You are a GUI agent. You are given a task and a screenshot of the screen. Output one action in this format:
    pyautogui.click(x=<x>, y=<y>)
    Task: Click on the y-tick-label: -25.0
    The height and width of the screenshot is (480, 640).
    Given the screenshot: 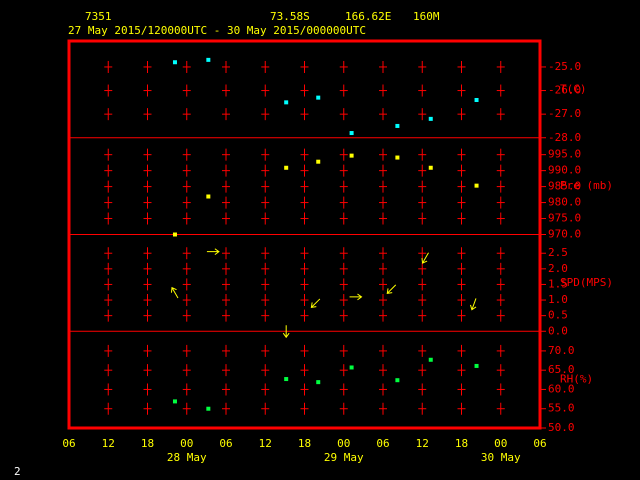 What is the action you would take?
    pyautogui.click(x=564, y=66)
    